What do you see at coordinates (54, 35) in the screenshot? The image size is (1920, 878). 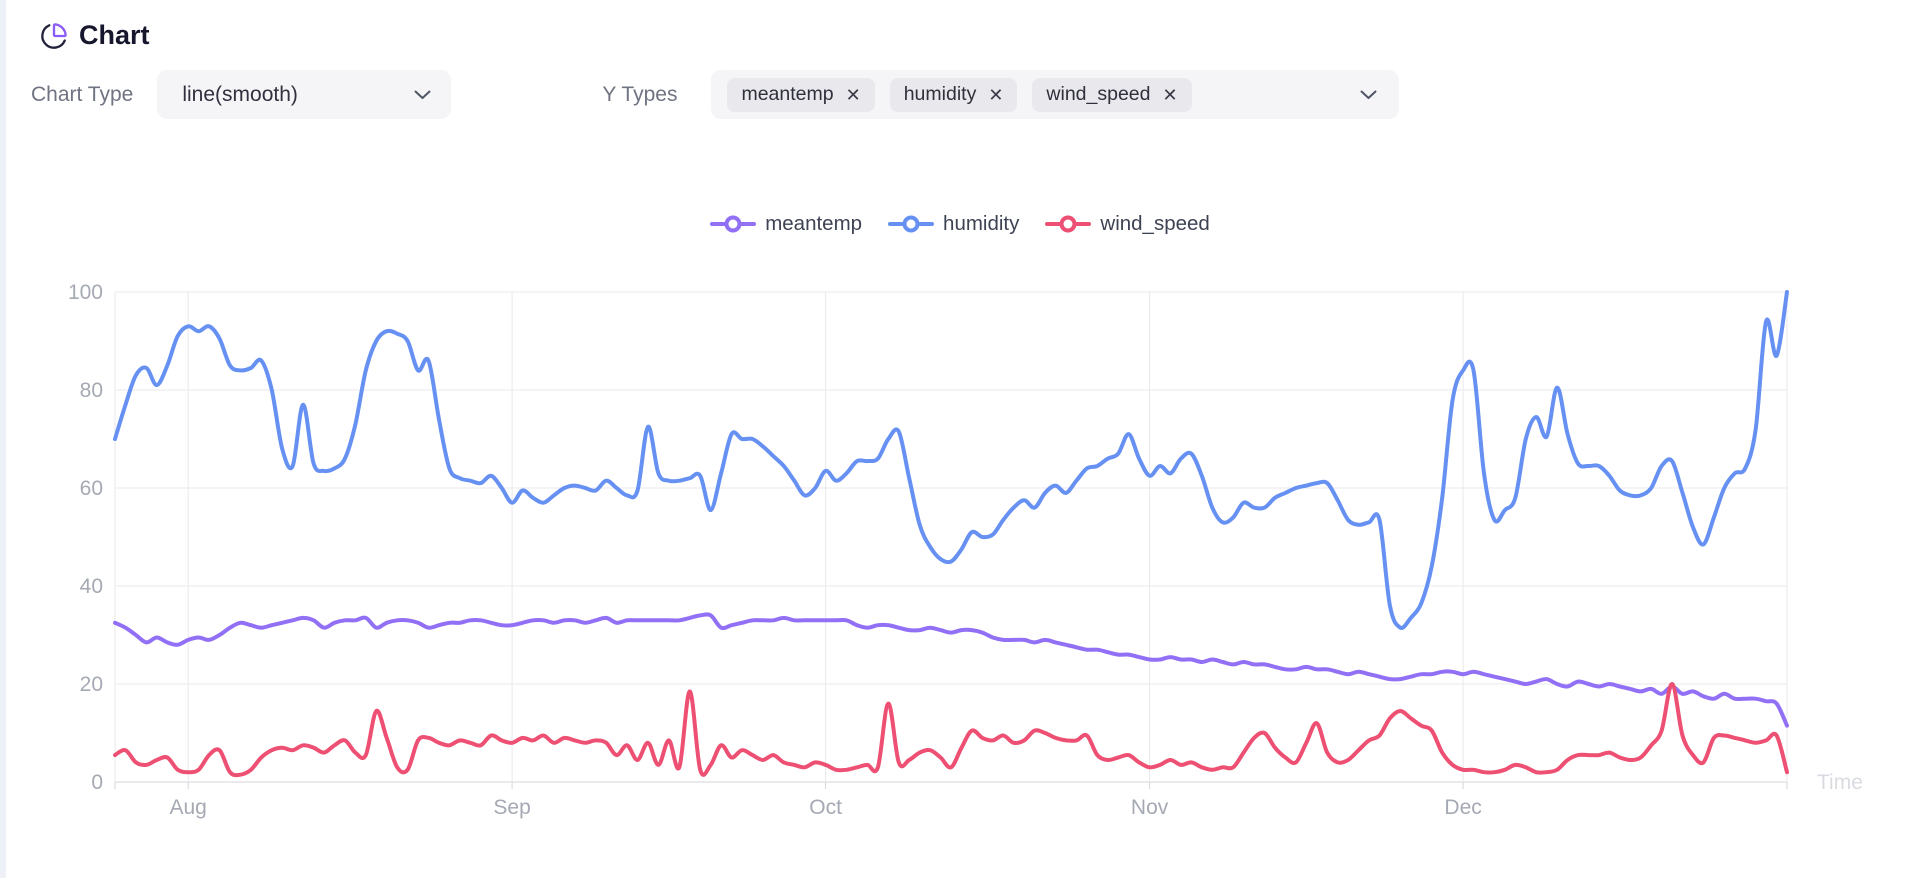 I see `pie-chart-icon` at bounding box center [54, 35].